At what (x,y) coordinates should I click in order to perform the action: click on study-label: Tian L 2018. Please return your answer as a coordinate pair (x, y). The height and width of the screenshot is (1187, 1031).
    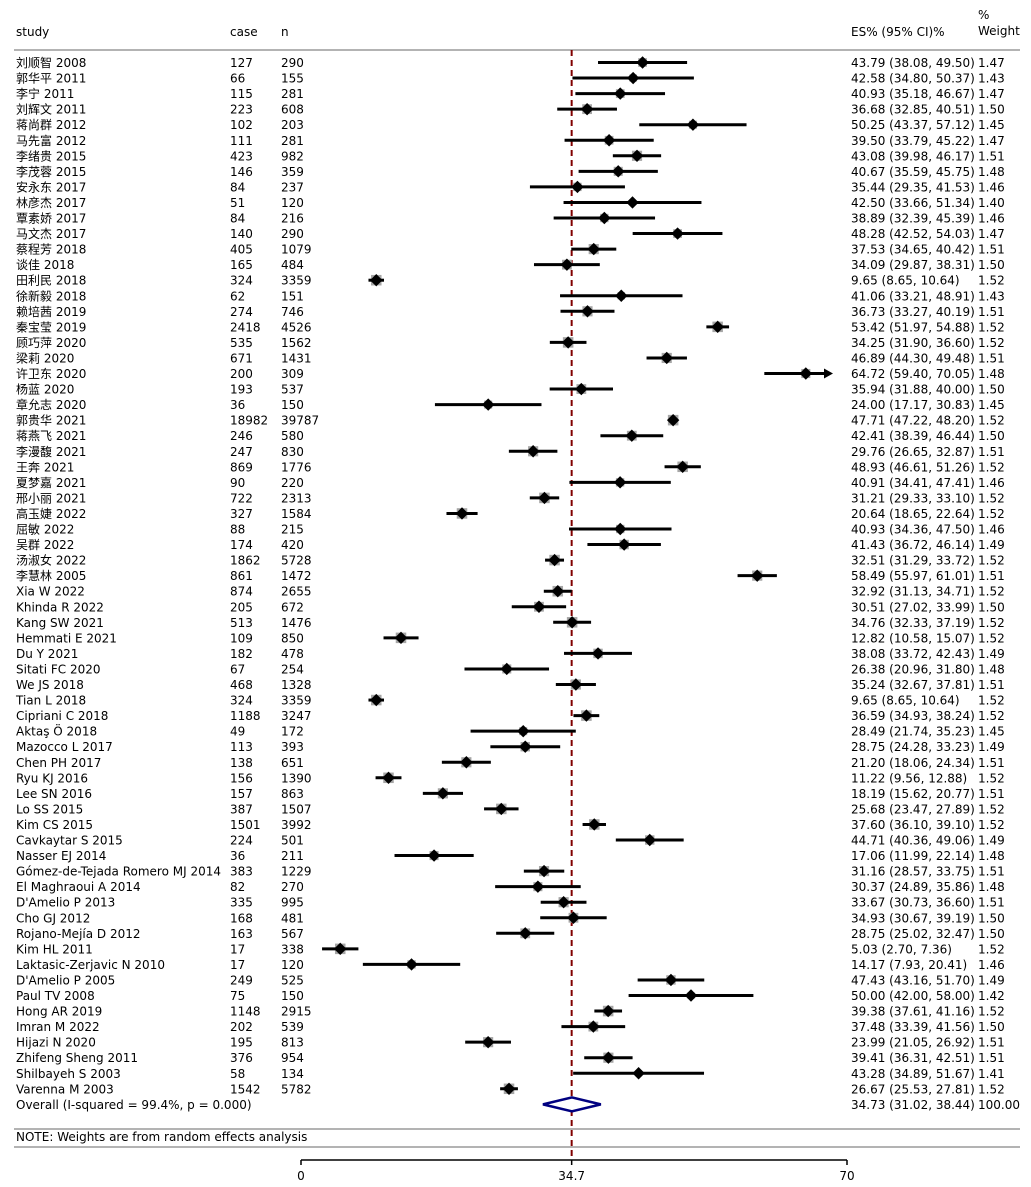
    Looking at the image, I should click on (50, 701).